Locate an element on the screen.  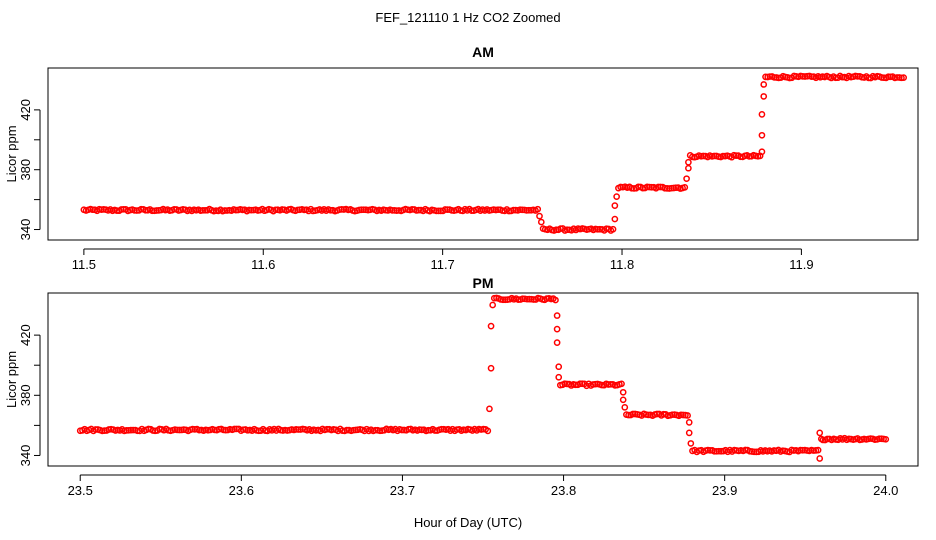
am-y-tick-label: 380 is located at coordinates (25, 170).